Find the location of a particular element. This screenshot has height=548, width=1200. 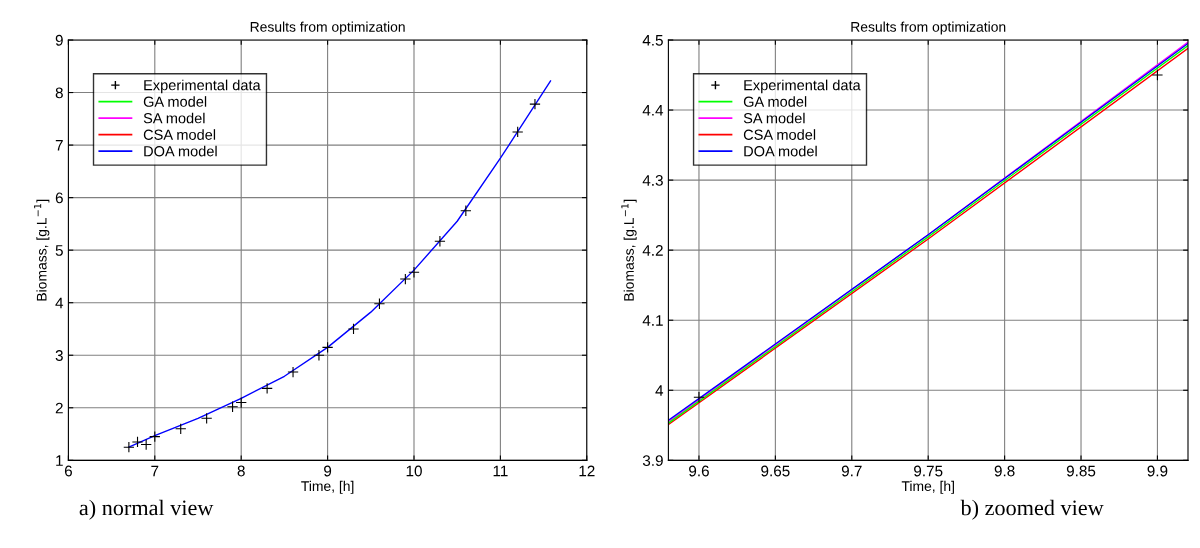

y-tick-label: 8 is located at coordinates (59, 93).